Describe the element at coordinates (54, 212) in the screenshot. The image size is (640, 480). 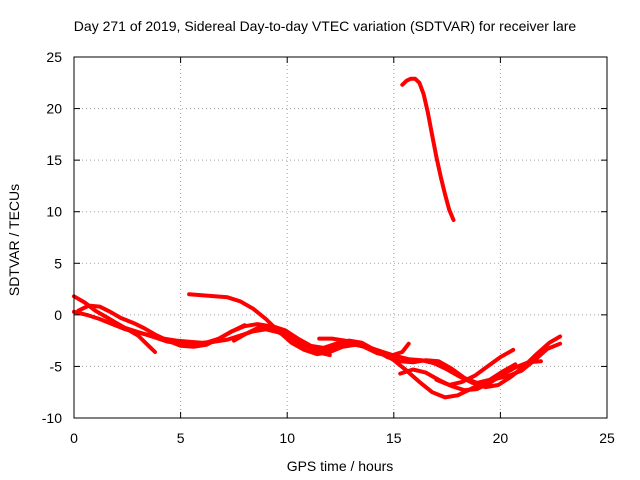
I see `y-tick-label: 10` at that location.